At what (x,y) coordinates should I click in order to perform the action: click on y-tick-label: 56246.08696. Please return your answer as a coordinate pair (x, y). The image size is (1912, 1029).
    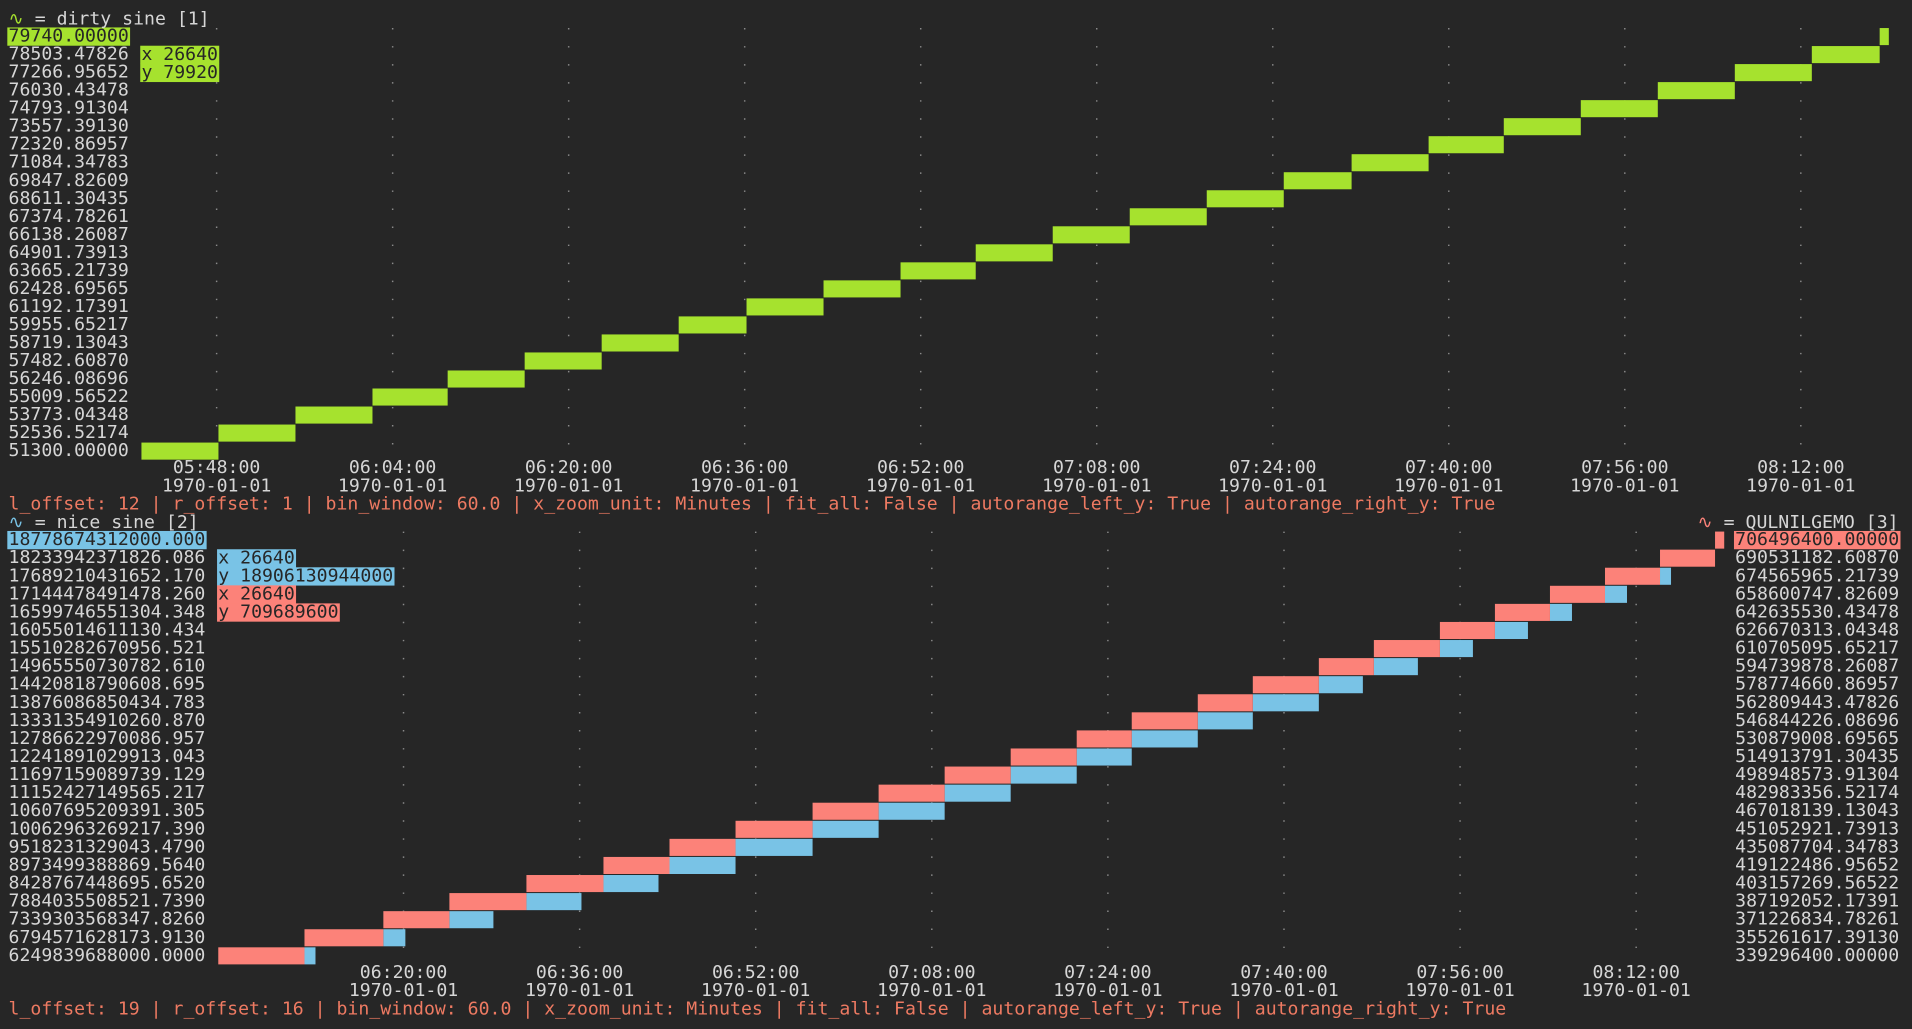
    Looking at the image, I should click on (69, 378).